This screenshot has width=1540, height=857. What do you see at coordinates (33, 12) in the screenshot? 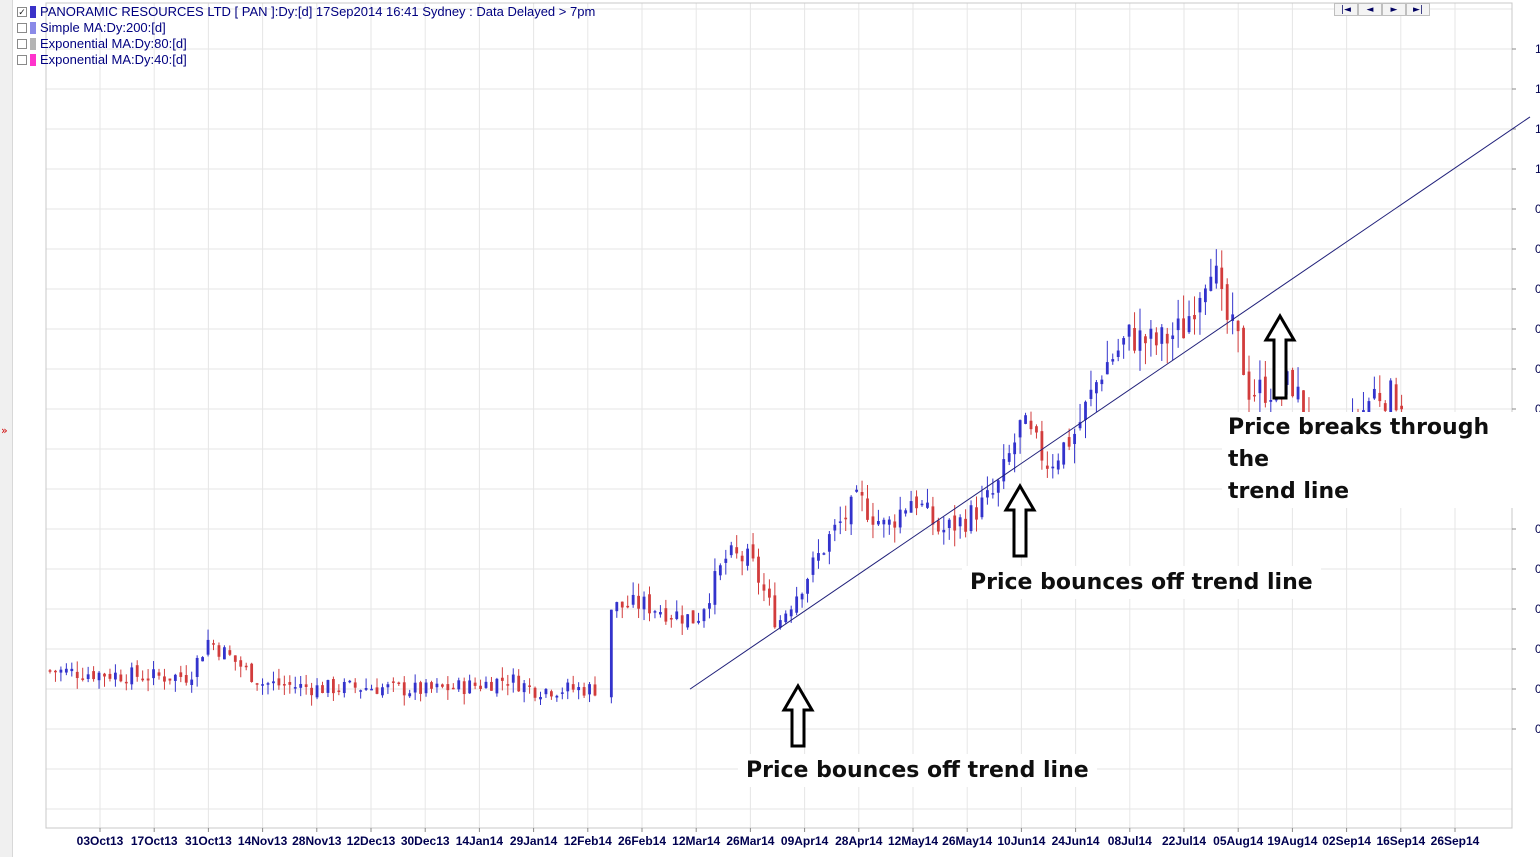
I see `legend-swatch-price` at bounding box center [33, 12].